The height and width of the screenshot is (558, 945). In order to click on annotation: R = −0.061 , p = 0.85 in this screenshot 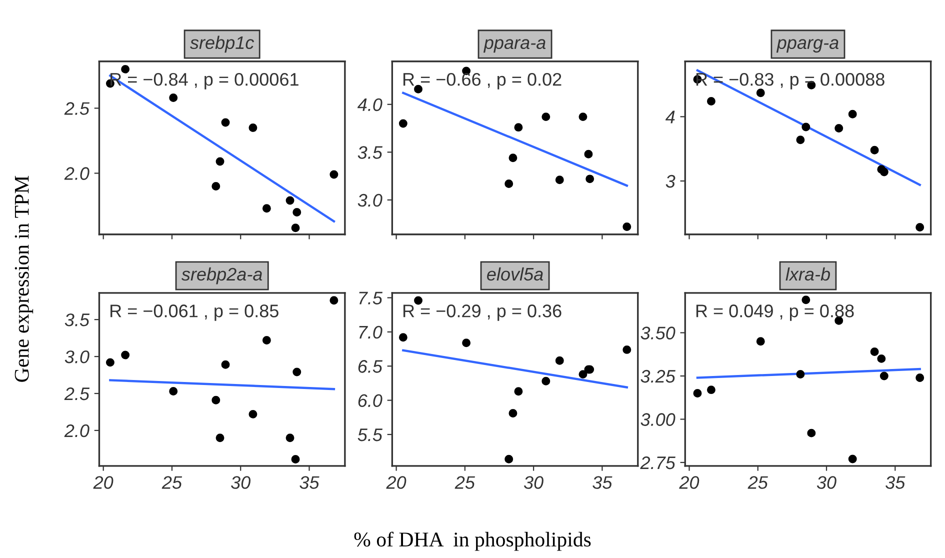, I will do `click(194, 312)`.